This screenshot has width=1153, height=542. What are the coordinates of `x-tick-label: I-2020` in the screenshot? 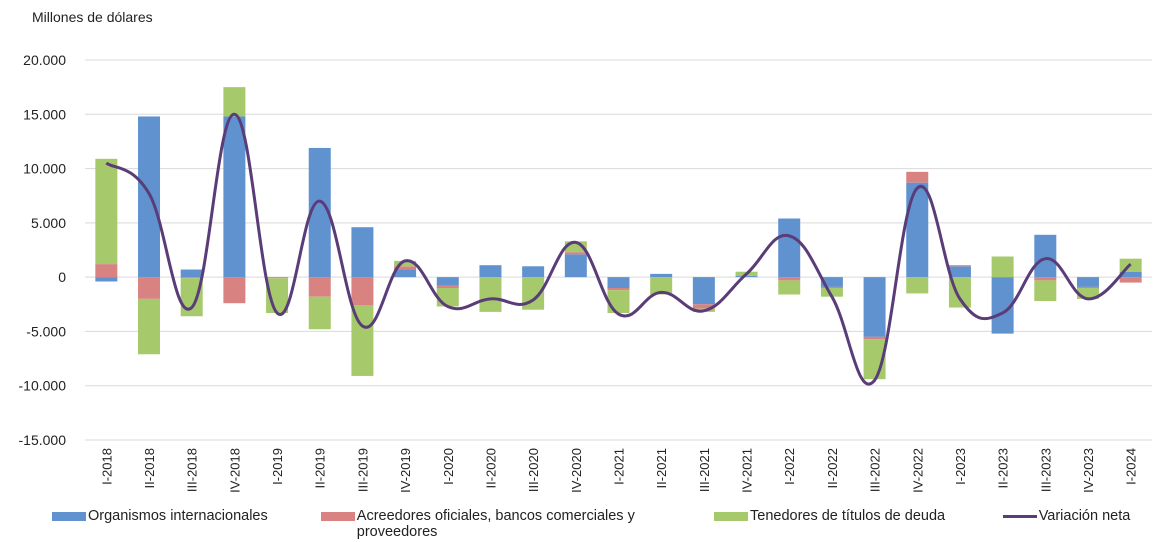 It's located at (448, 466).